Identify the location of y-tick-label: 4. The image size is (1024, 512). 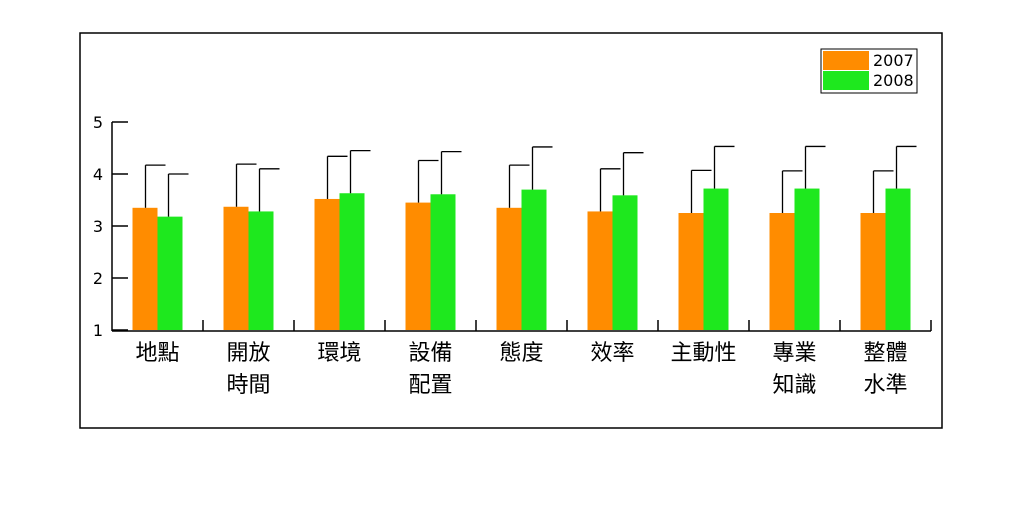
(98, 174).